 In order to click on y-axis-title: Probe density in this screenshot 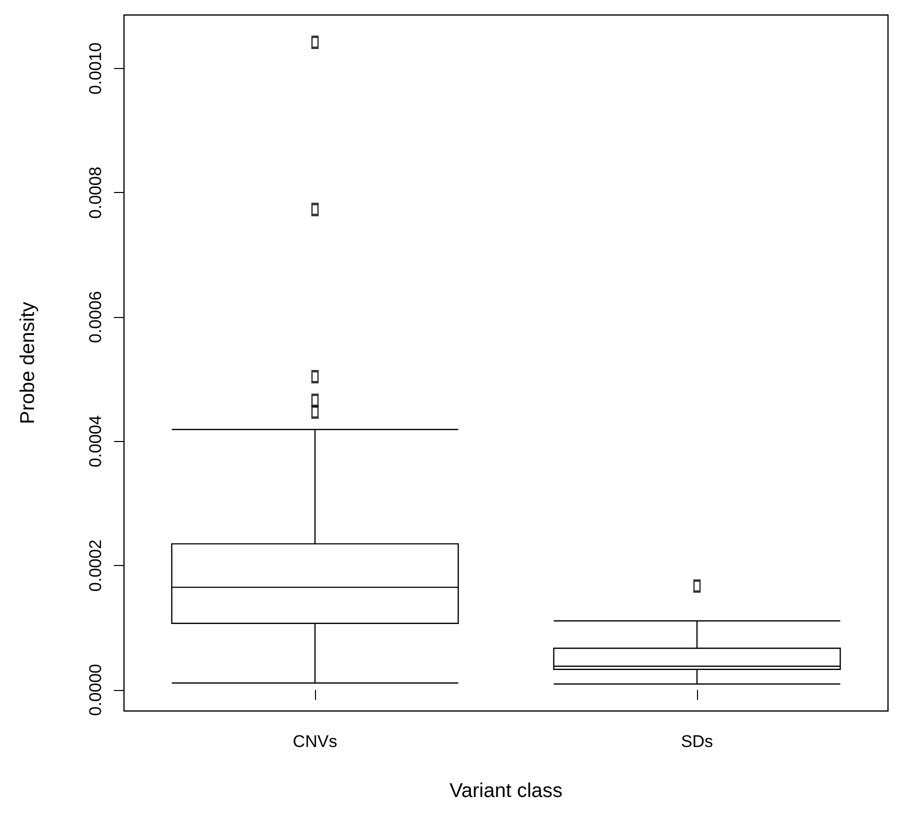, I will do `click(28, 363)`.